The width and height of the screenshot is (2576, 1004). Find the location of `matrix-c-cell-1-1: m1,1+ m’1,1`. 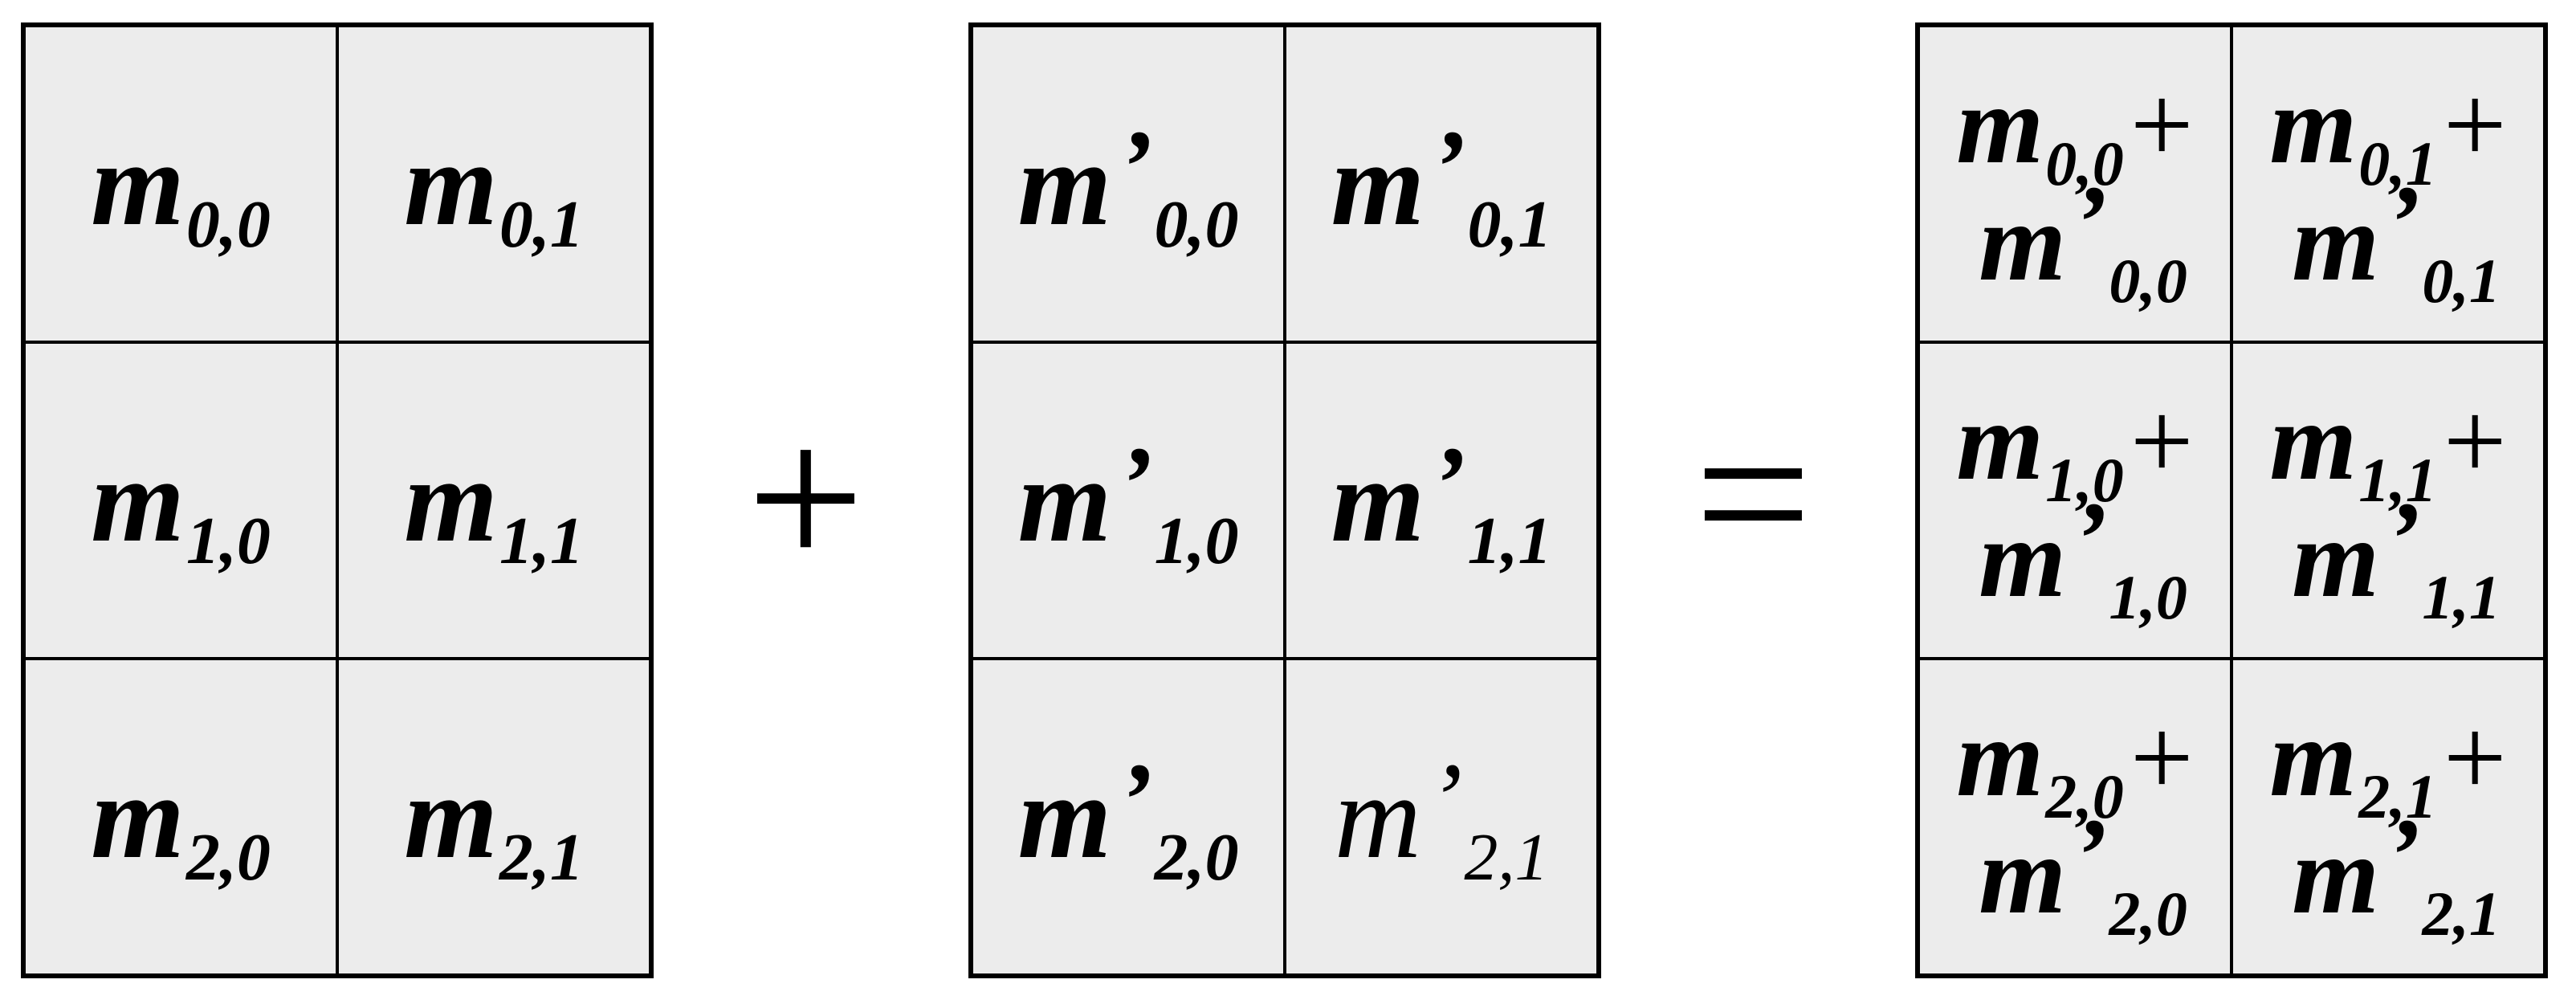

matrix-c-cell-1-1: m1,1+ m’1,1 is located at coordinates (2388, 501).